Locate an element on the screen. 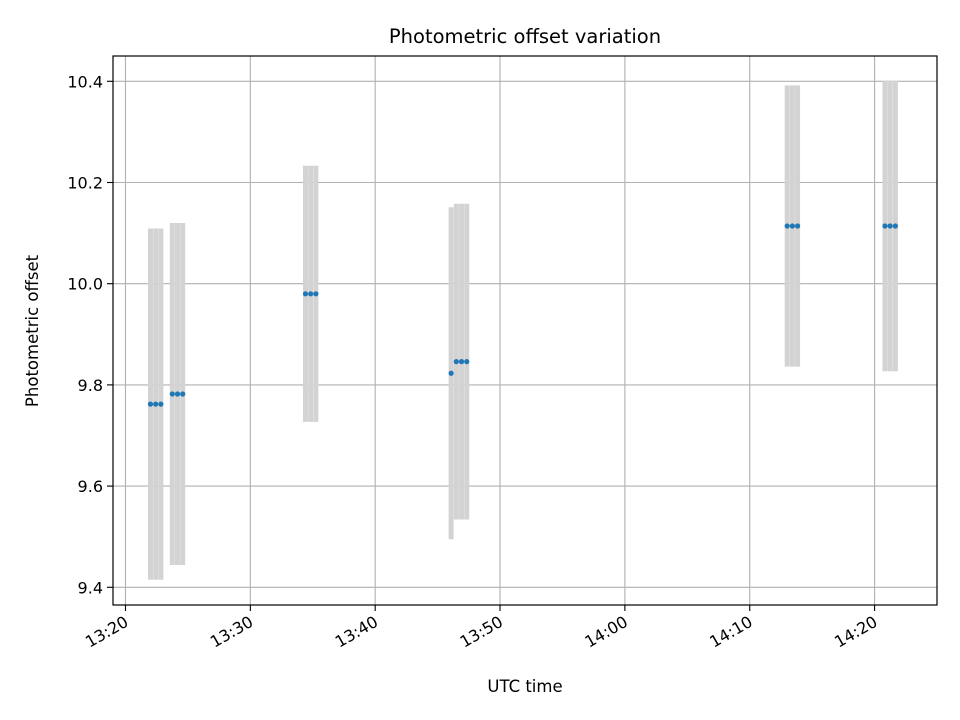 The image size is (960, 720). y-tick-label: 10.0 is located at coordinates (85, 284).